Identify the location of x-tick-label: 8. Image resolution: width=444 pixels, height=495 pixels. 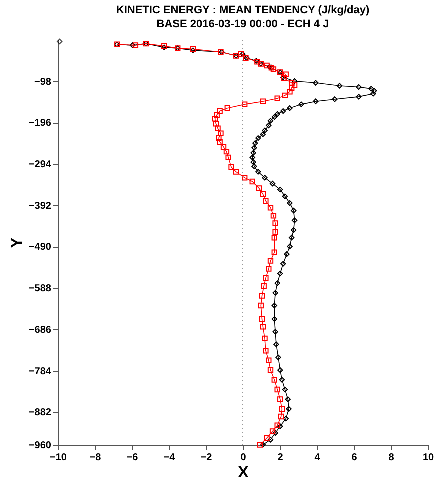
(391, 458).